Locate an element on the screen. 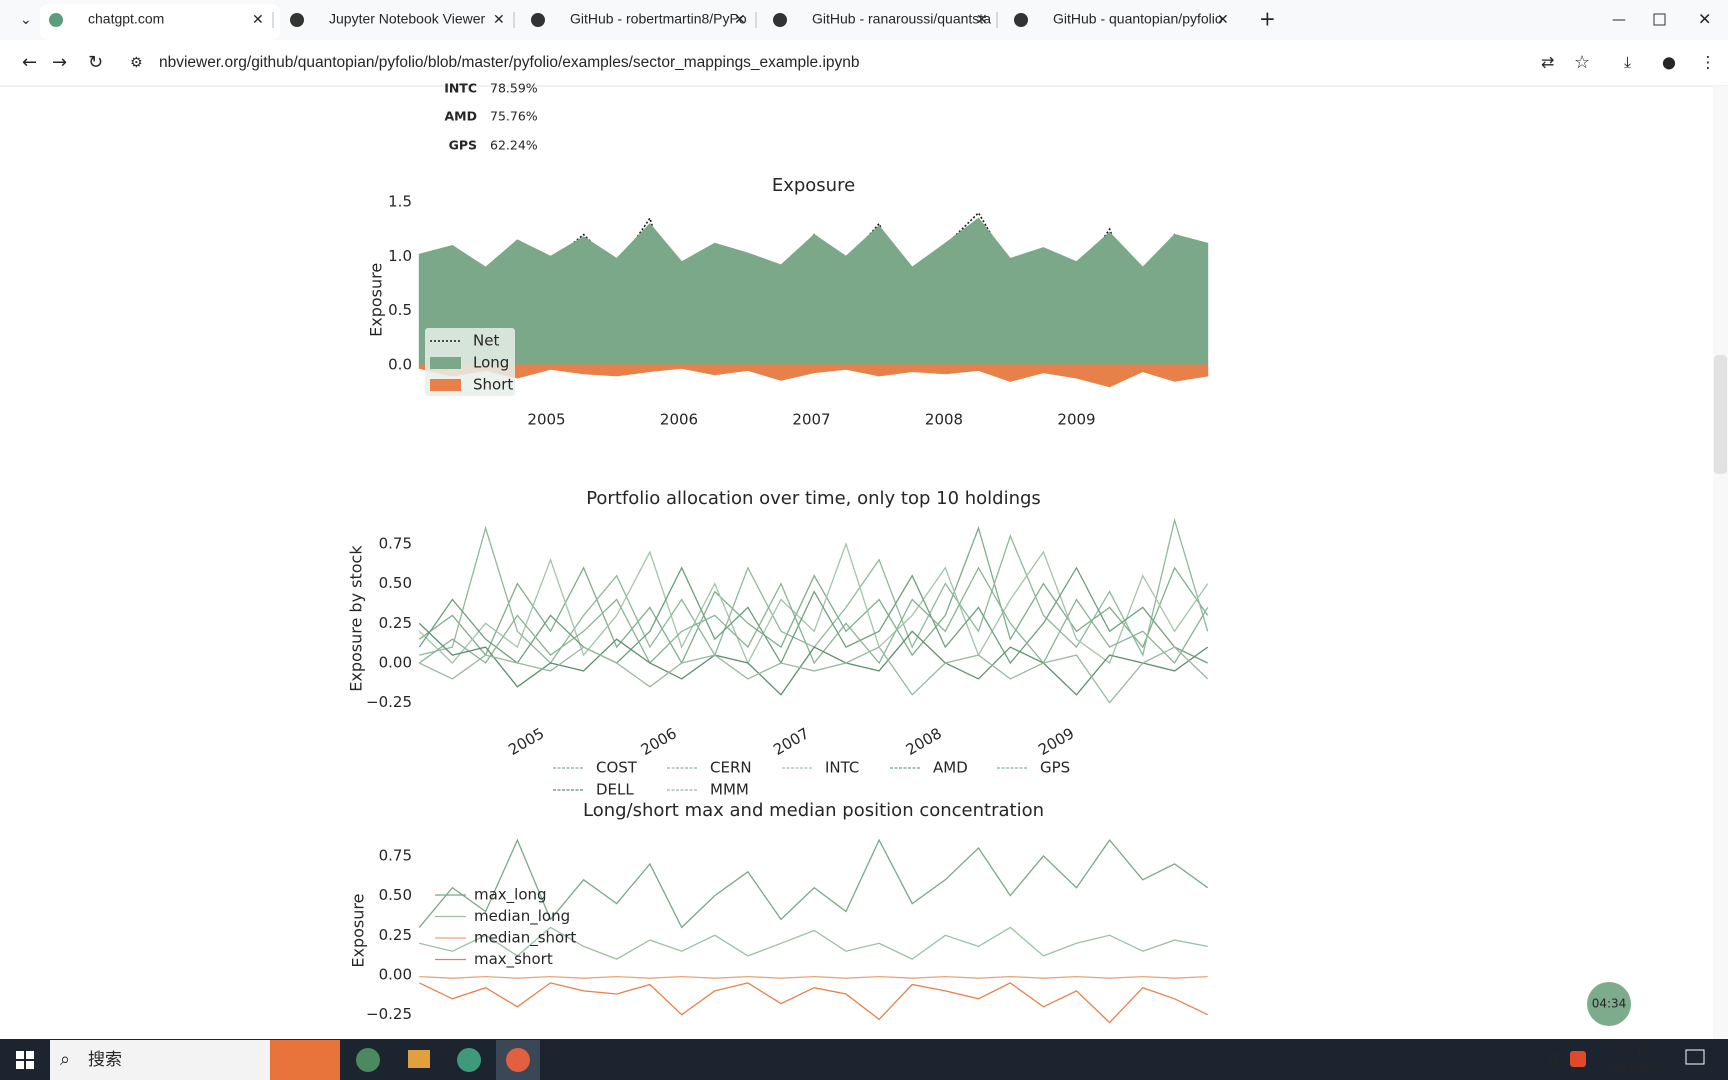 Image resolution: width=1728 pixels, height=1080 pixels. new-tab: + is located at coordinates (1267, 19).